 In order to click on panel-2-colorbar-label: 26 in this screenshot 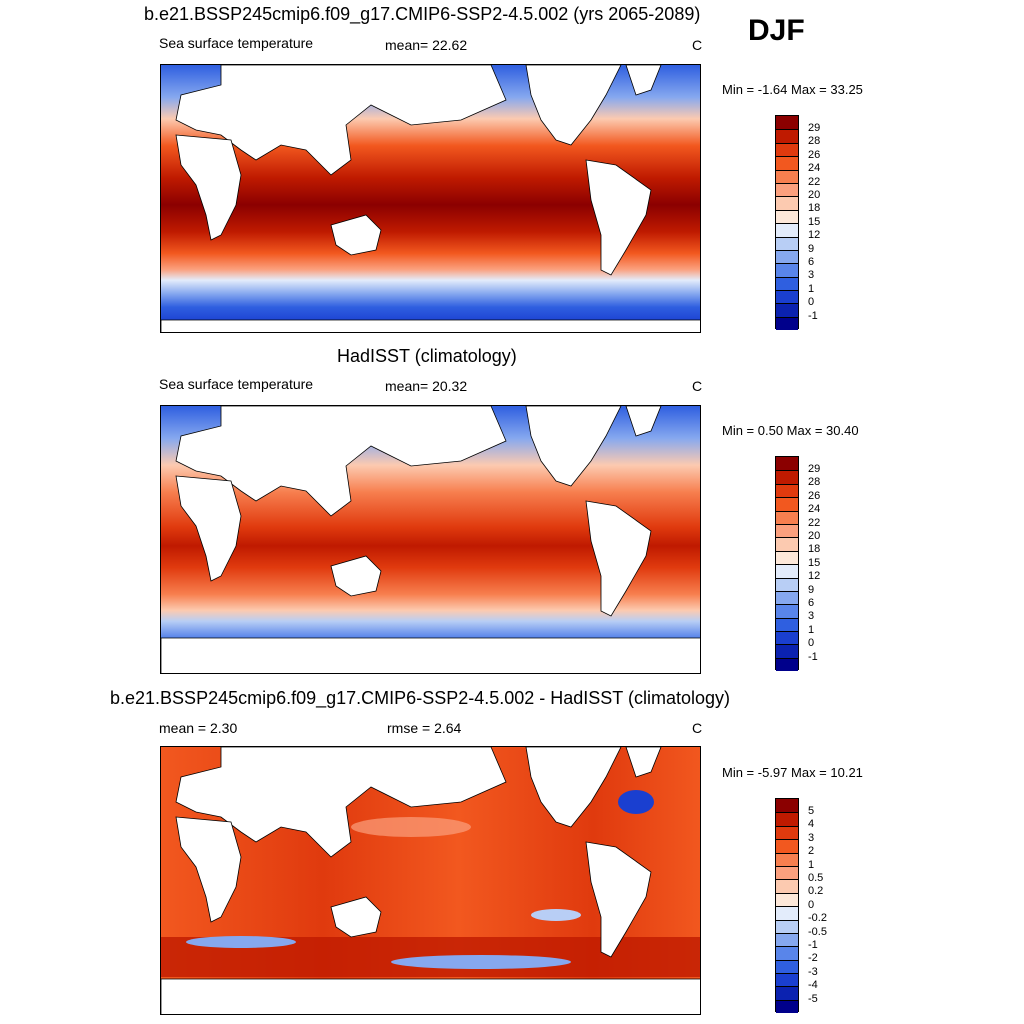, I will do `click(814, 496)`.